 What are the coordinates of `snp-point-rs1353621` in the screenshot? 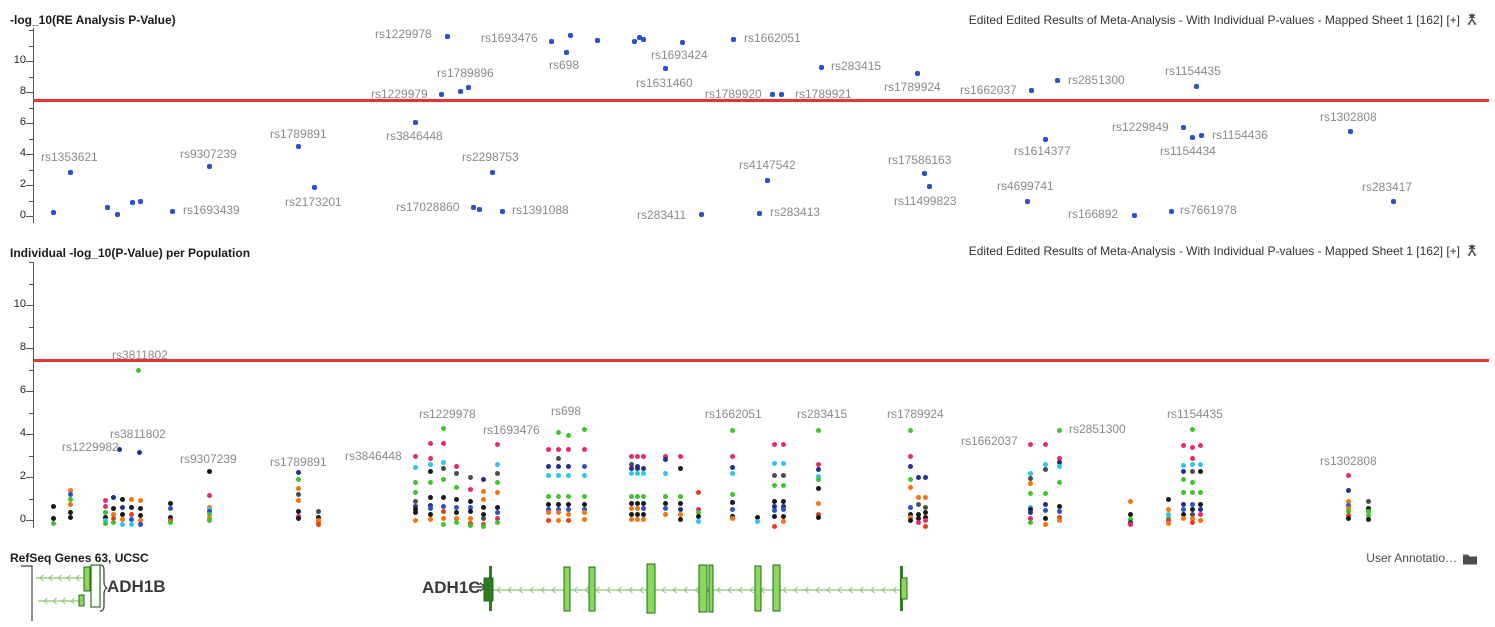 It's located at (70, 172).